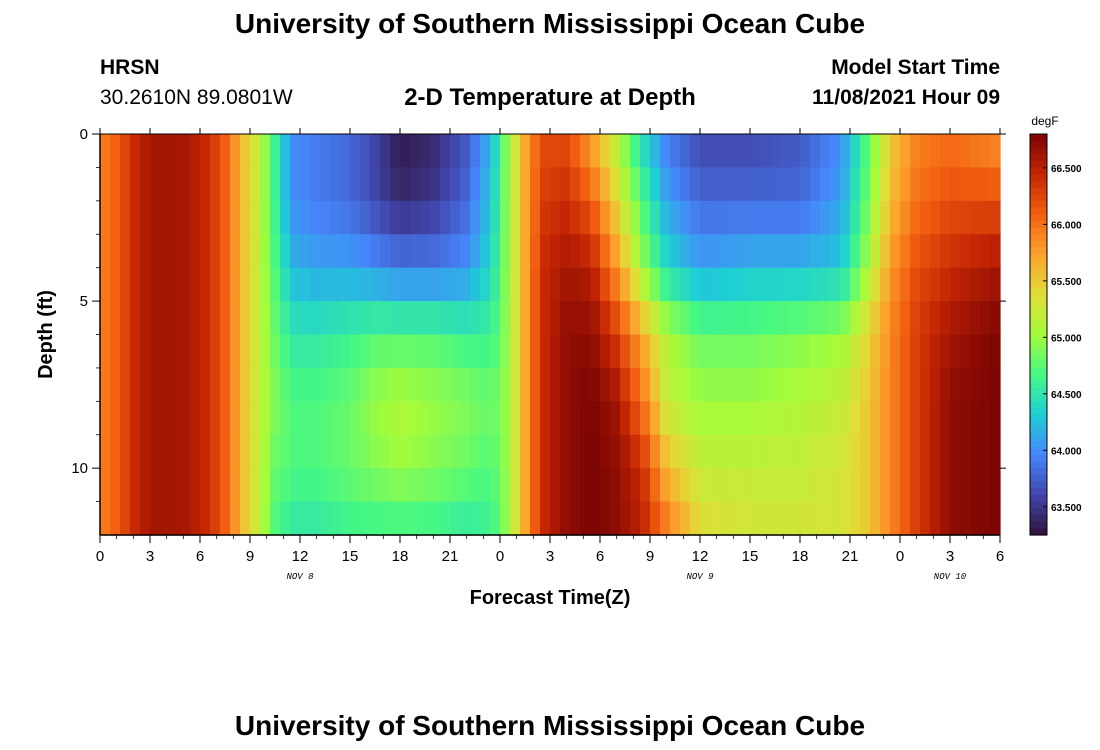 The image size is (1100, 750). What do you see at coordinates (650, 556) in the screenshot?
I see `x-tick-label: 9` at bounding box center [650, 556].